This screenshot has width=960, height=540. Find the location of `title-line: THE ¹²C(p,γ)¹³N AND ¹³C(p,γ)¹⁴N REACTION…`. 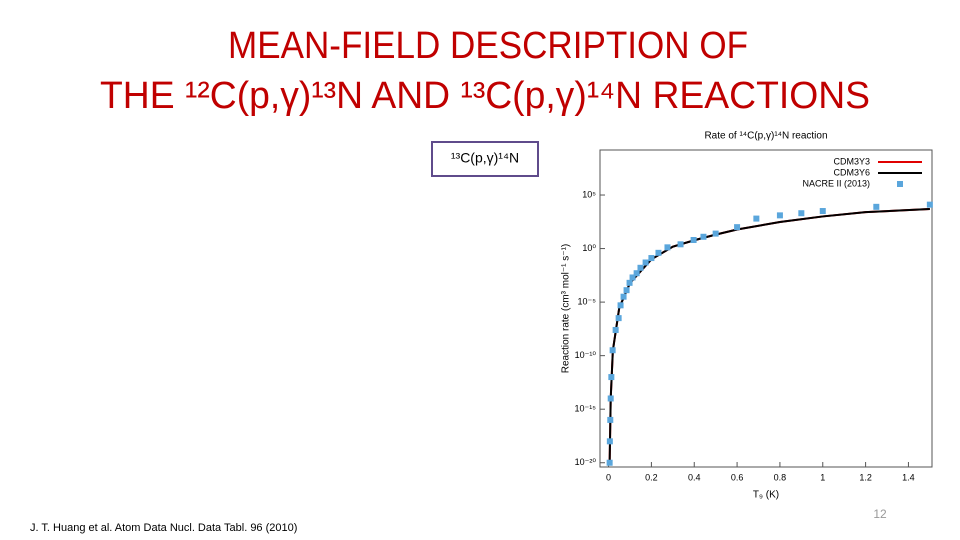

title-line: THE ¹²C(p,γ)¹³N AND ¹³C(p,γ)¹⁴N REACTION… is located at coordinates (485, 96).